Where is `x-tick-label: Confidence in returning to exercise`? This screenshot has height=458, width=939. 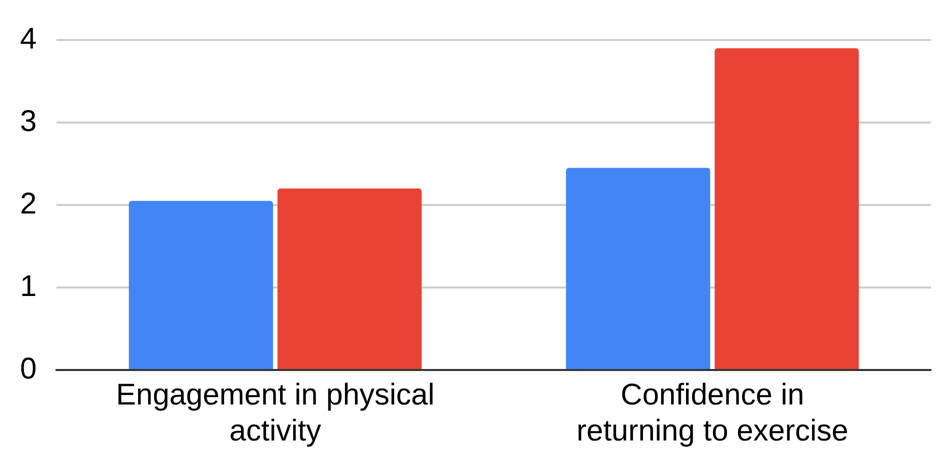 x-tick-label: Confidence in returning to exercise is located at coordinates (712, 413).